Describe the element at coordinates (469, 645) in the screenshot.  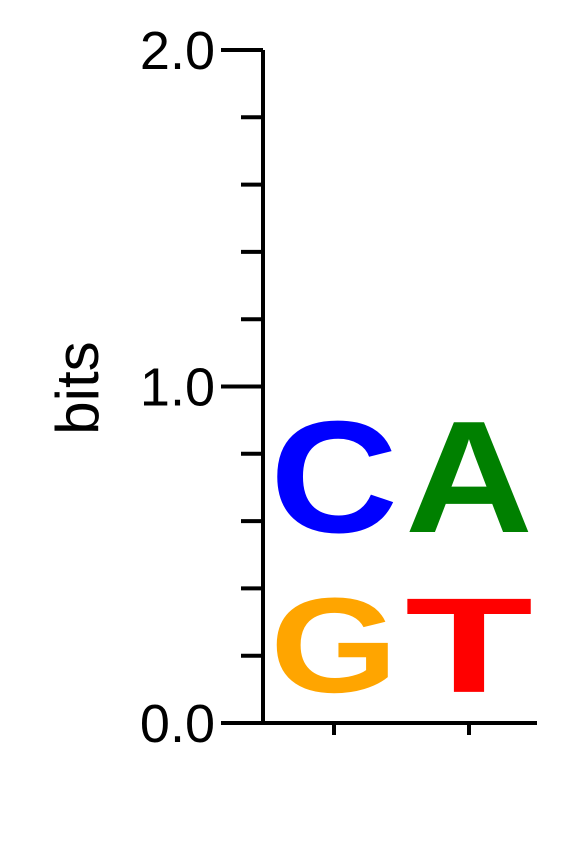
I see `logo-letter-t: T` at that location.